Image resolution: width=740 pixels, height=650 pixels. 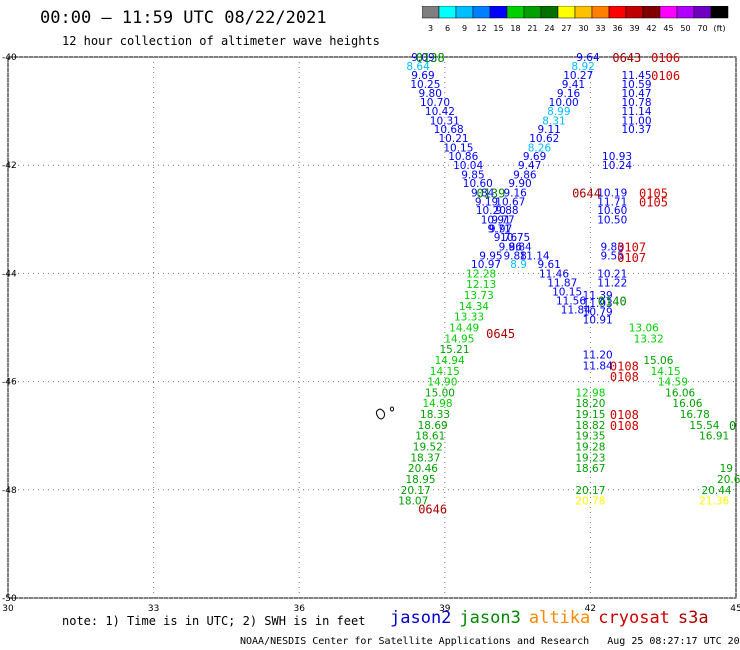 What do you see at coordinates (430, 437) in the screenshot?
I see `swh-value: 18.61` at bounding box center [430, 437].